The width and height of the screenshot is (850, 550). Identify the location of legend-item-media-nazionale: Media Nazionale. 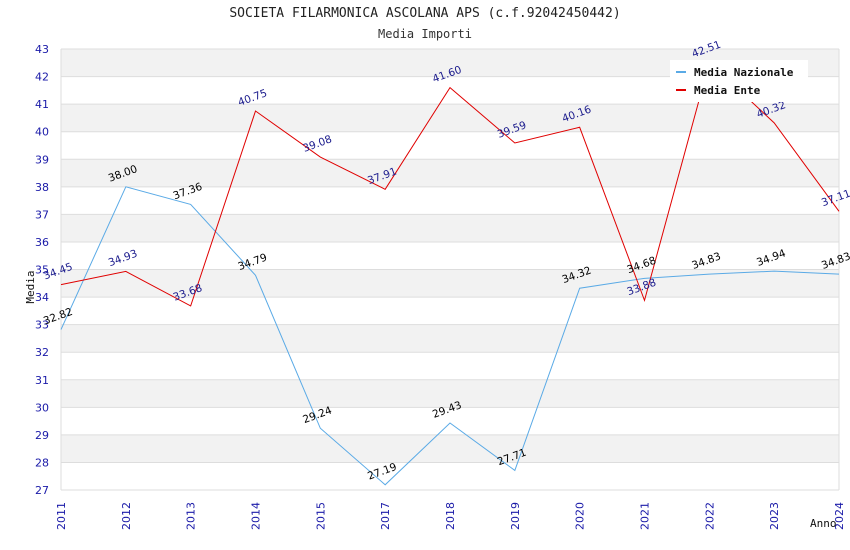
(734, 72).